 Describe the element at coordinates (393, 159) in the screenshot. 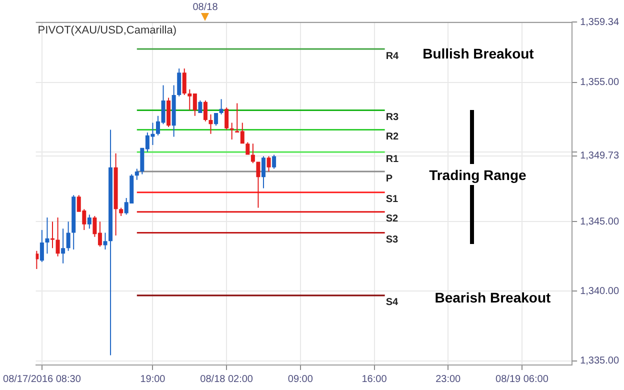

I see `series-label: R1` at that location.